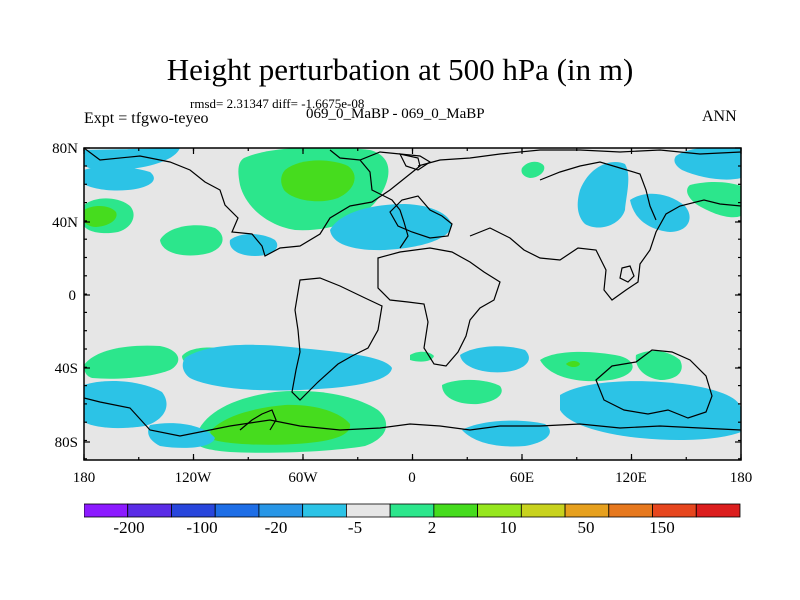 The width and height of the screenshot is (800, 600). I want to click on colorbar-label: 2, so click(432, 527).